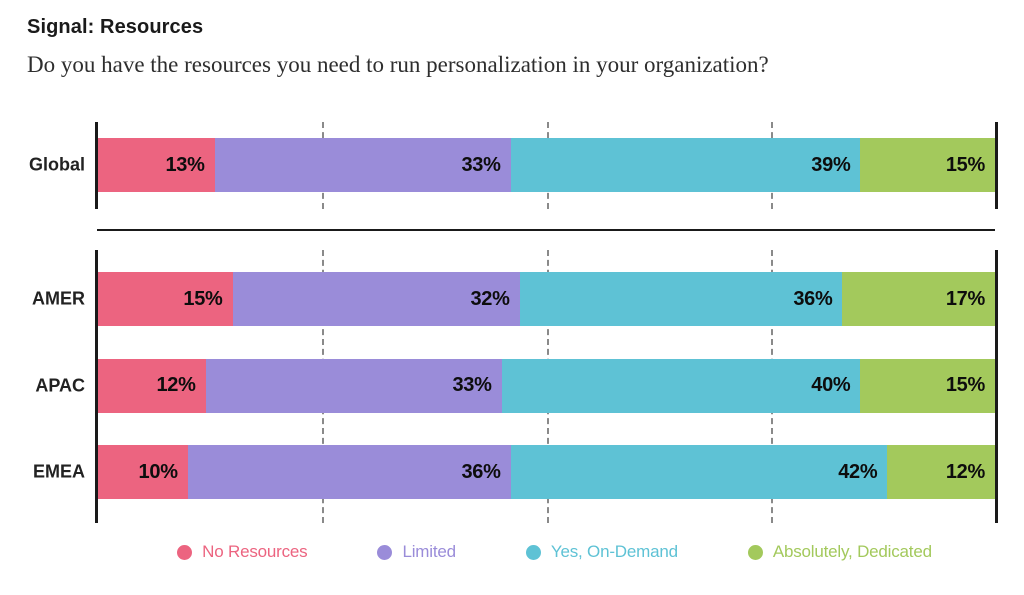  What do you see at coordinates (156, 165) in the screenshot?
I see `bar-segment: 13%` at bounding box center [156, 165].